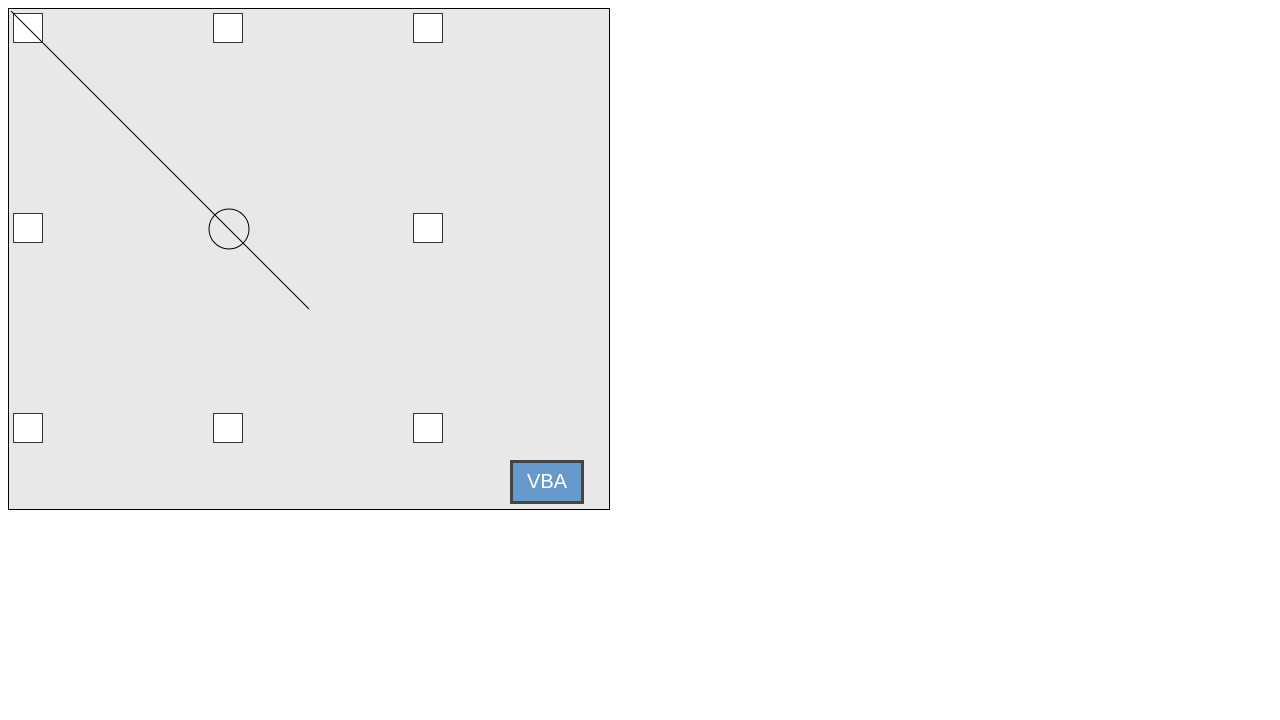 This screenshot has height=720, width=1280. What do you see at coordinates (28, 428) in the screenshot?
I see `target-square-bottom-left` at bounding box center [28, 428].